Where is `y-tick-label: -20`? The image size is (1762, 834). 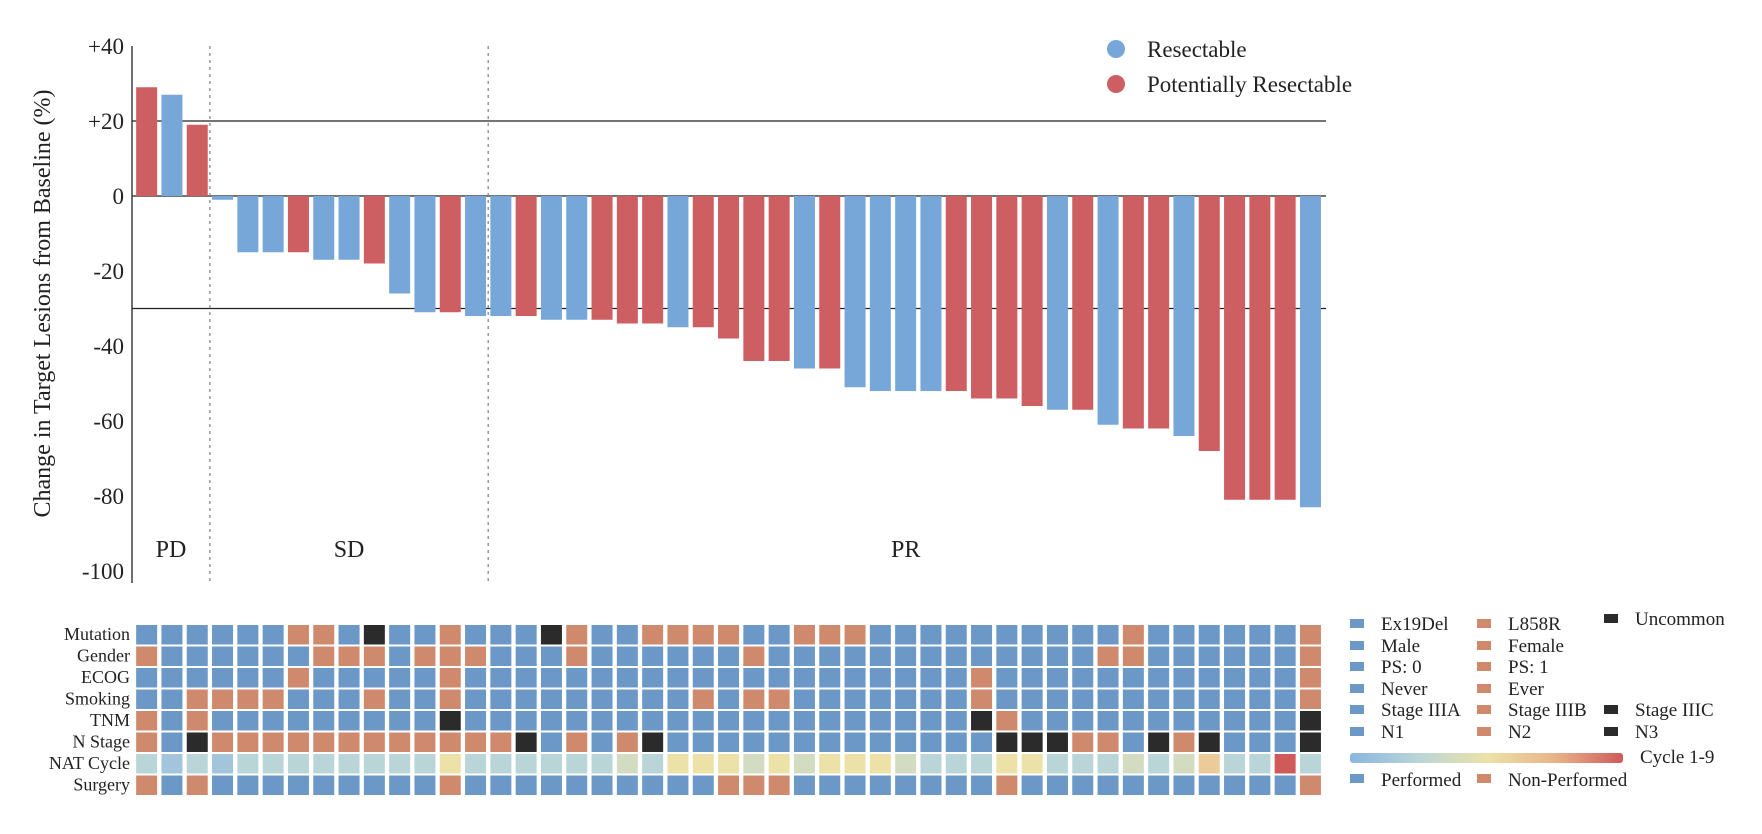
y-tick-label: -20 is located at coordinates (108, 271).